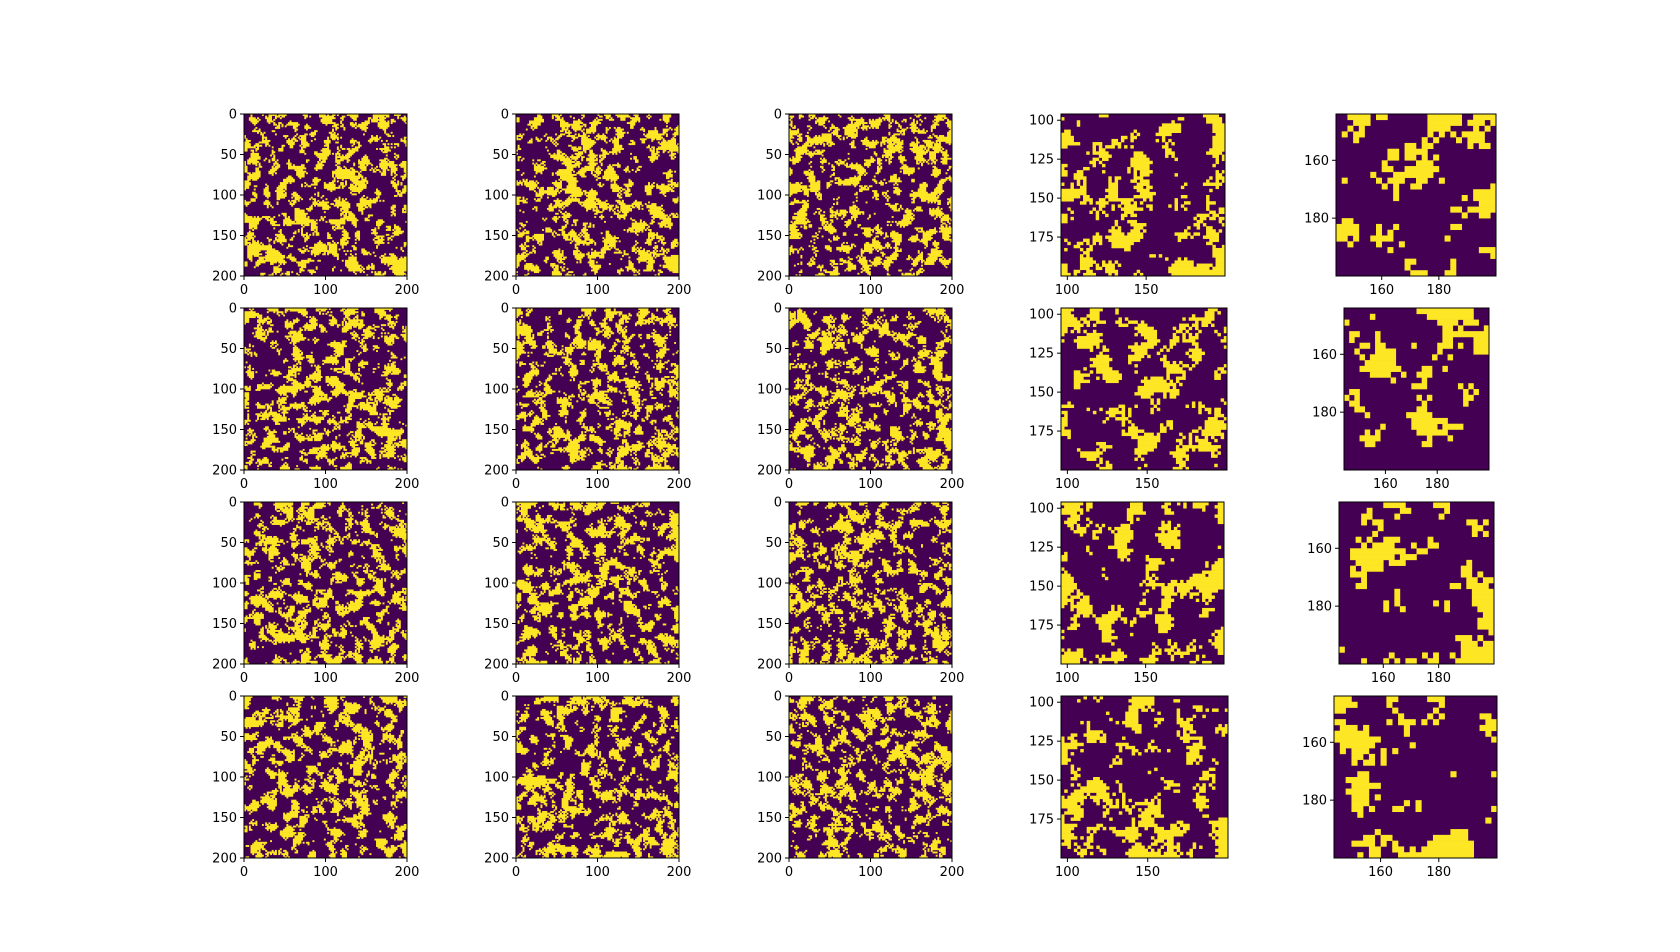  I want to click on panel-r1-c4: 100 150 100 125 150 175, so click(1127, 205).